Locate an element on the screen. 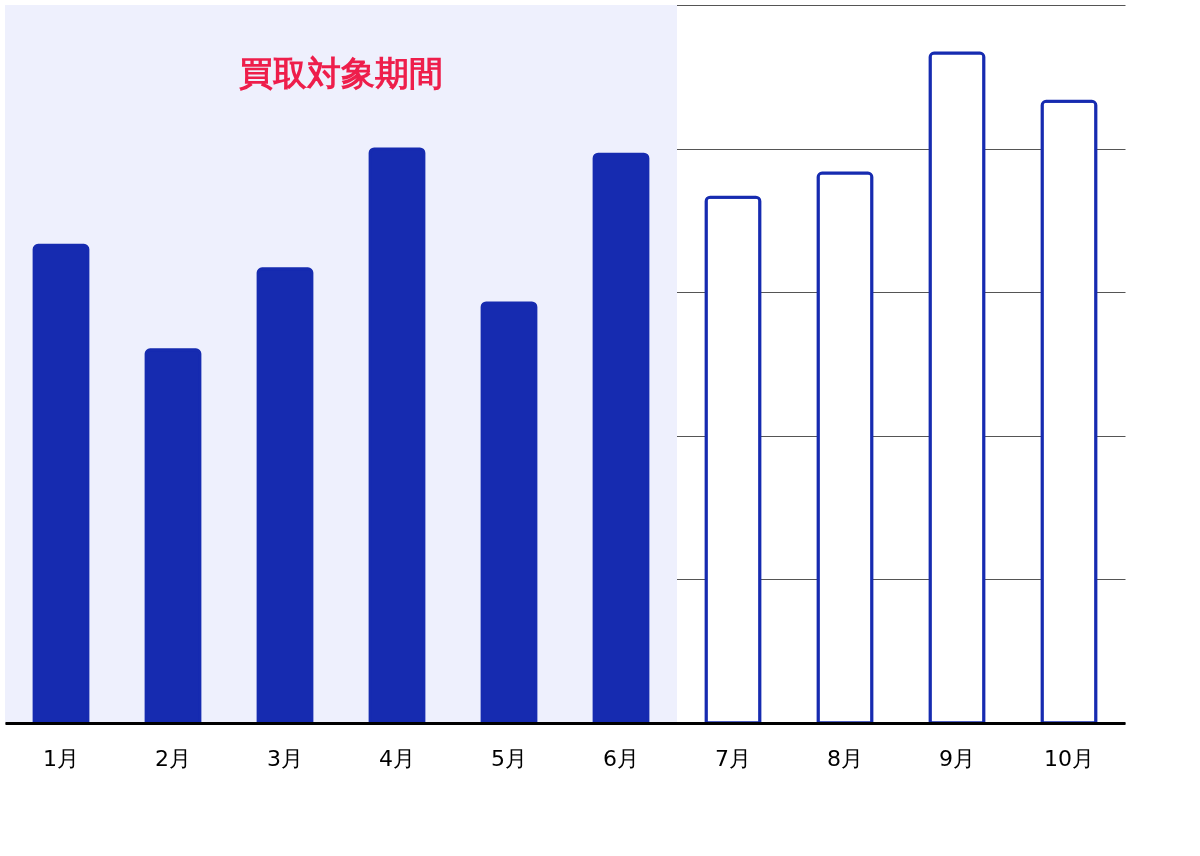  x-tick-label: 2月 is located at coordinates (173, 758).